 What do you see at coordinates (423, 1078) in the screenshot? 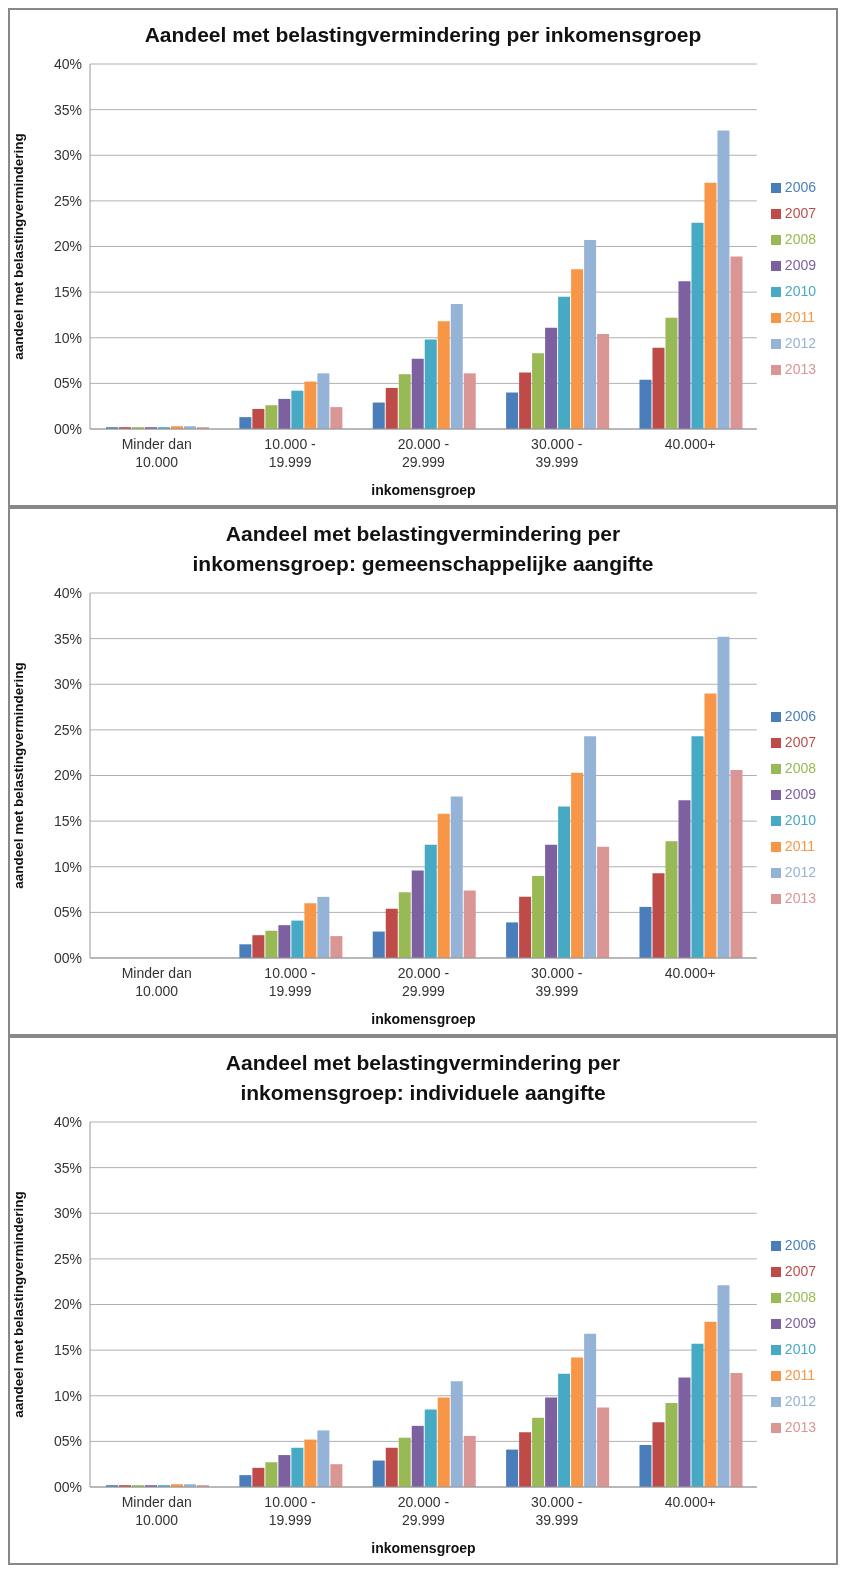
I see `chart-title: Aandeel met belastingvermindering per inkomensgroep: individuele aangifte` at bounding box center [423, 1078].